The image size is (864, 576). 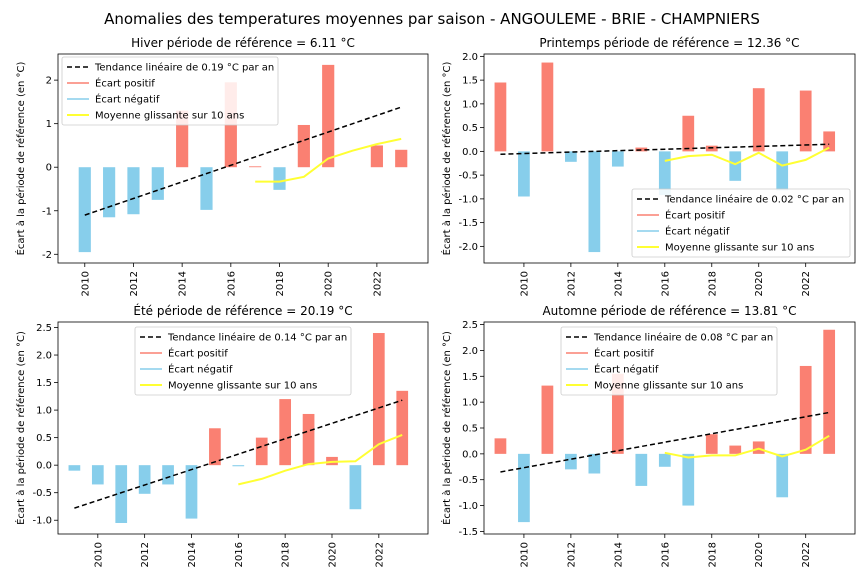 What do you see at coordinates (44, 438) in the screenshot?
I see `y-tick-label: 0.5` at bounding box center [44, 438].